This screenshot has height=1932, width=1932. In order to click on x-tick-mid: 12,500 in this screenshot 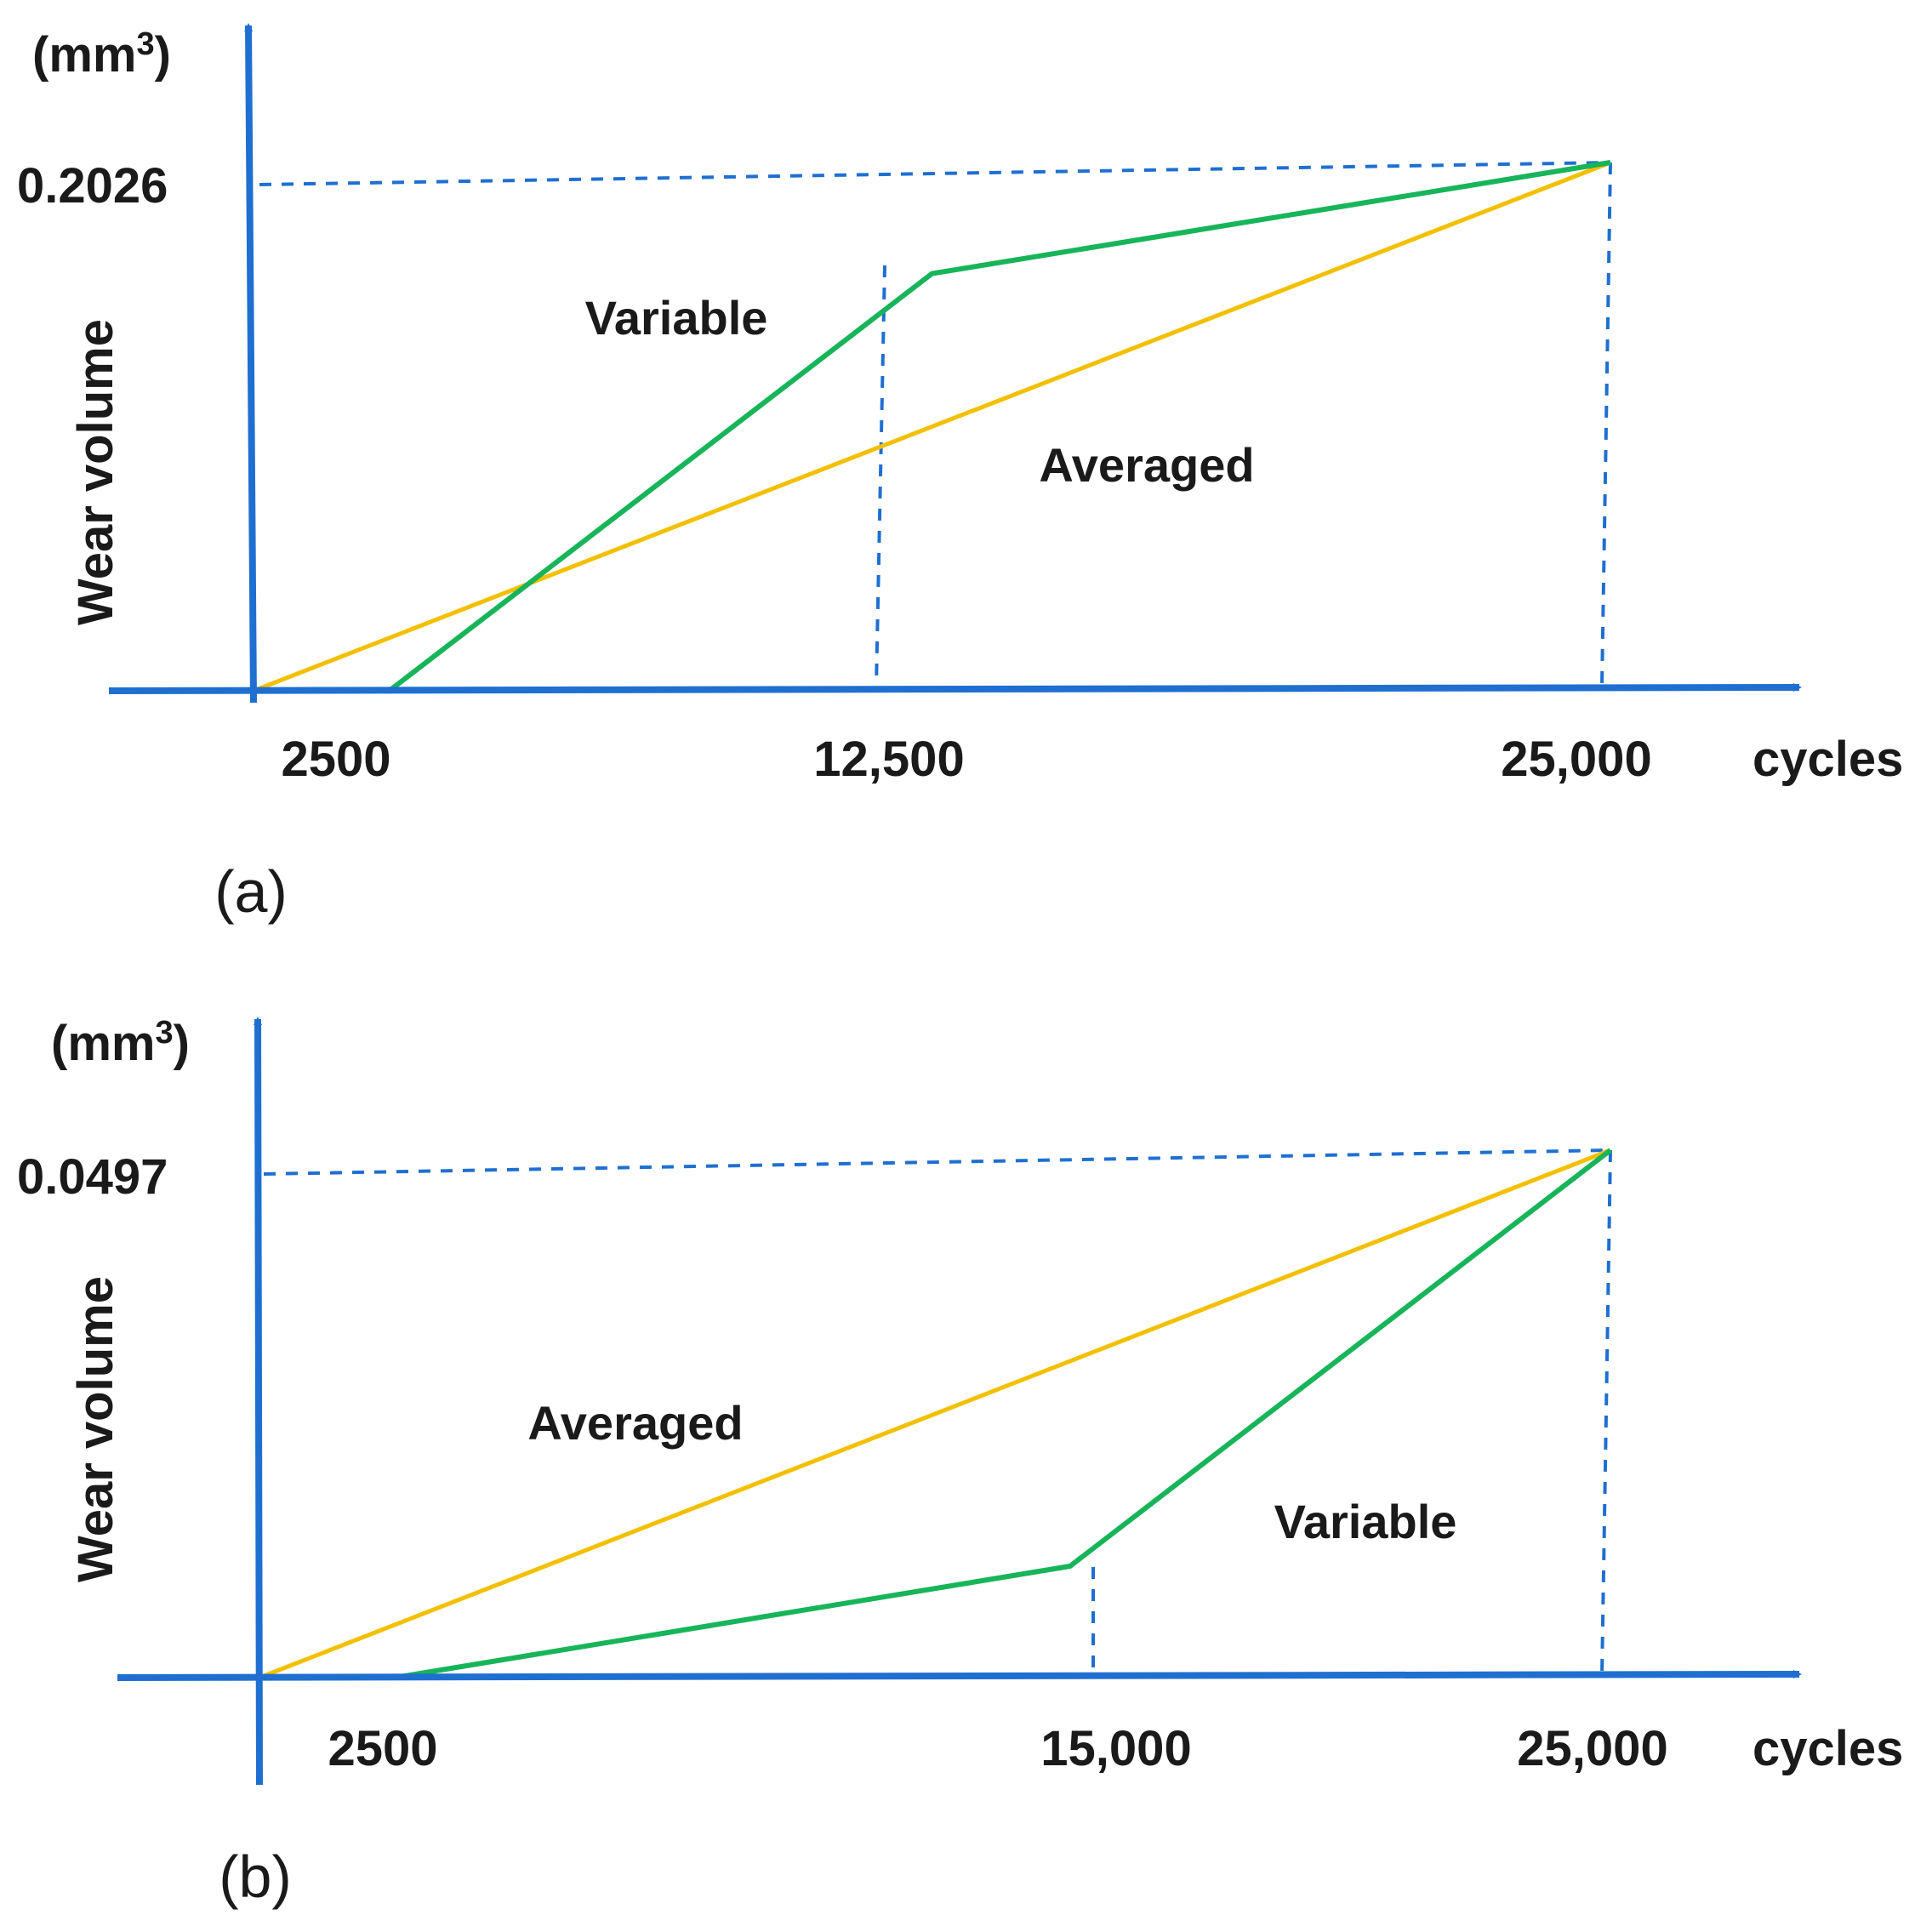, I will do `click(889, 759)`.